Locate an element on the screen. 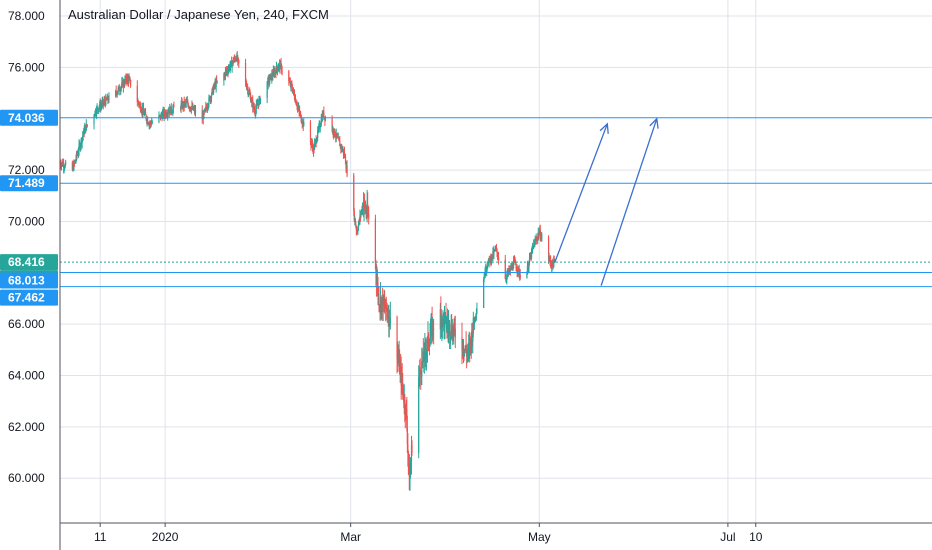  price-badge-label: 71.489 is located at coordinates (26, 183).